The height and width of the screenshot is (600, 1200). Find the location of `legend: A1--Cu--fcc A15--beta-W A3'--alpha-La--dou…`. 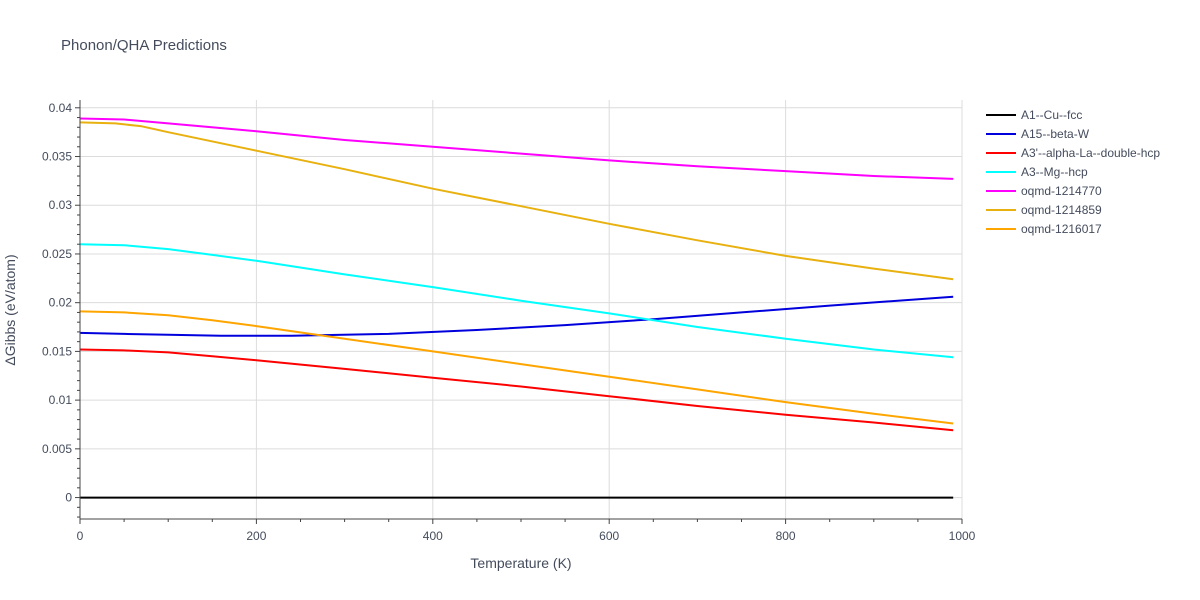

legend: A1--Cu--fcc A15--beta-W A3'--alpha-La--dou… is located at coordinates (1073, 172).